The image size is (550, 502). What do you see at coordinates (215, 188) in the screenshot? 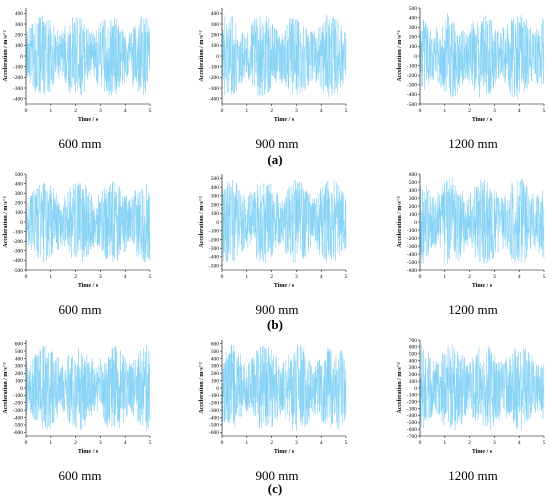
I see `y-tick-label: 400` at bounding box center [215, 188].